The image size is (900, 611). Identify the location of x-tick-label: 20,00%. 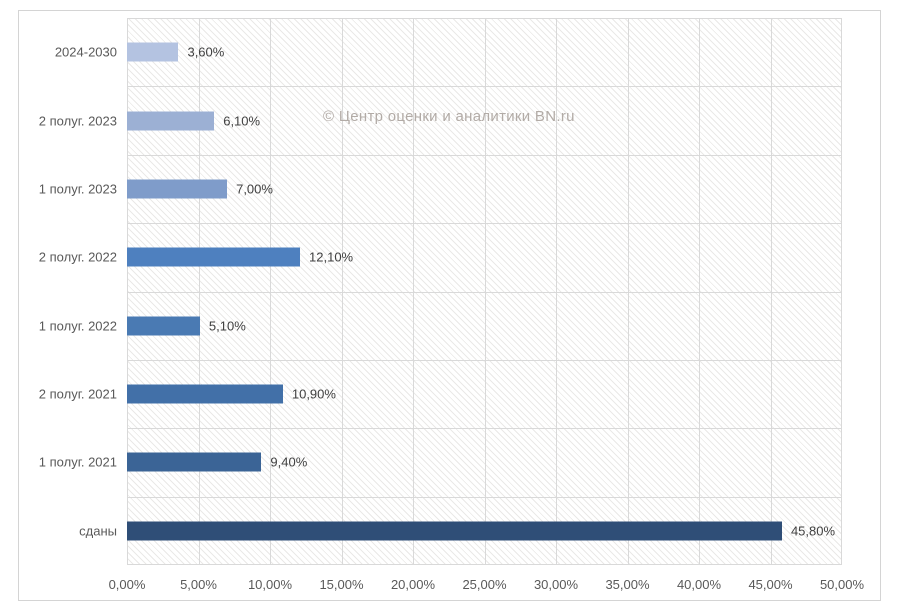
(413, 584).